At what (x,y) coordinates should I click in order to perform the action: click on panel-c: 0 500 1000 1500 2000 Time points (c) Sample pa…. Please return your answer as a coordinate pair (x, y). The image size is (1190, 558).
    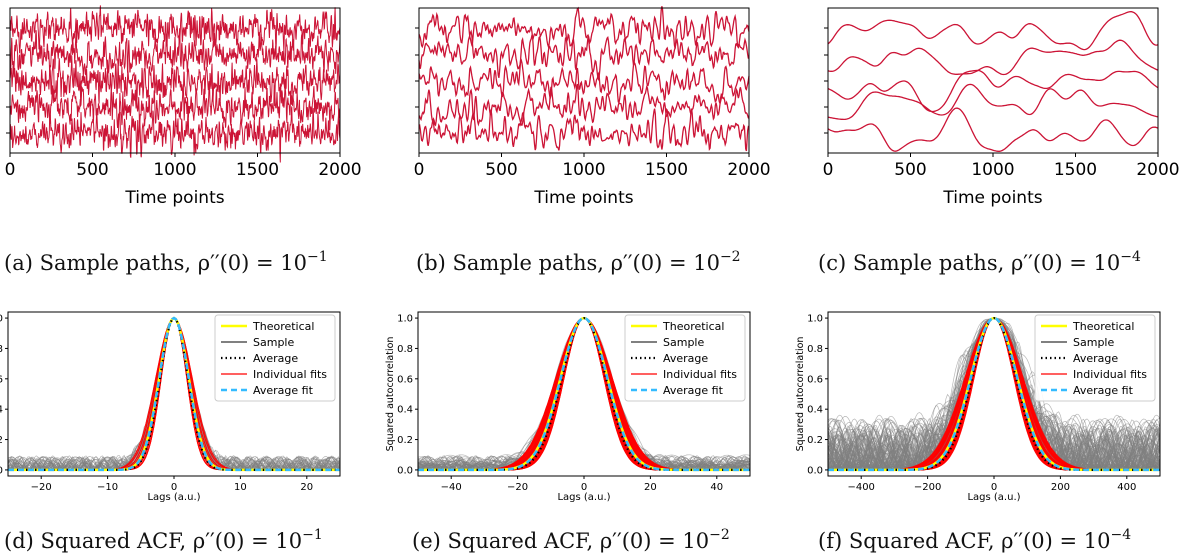
    Looking at the image, I should click on (999, 141).